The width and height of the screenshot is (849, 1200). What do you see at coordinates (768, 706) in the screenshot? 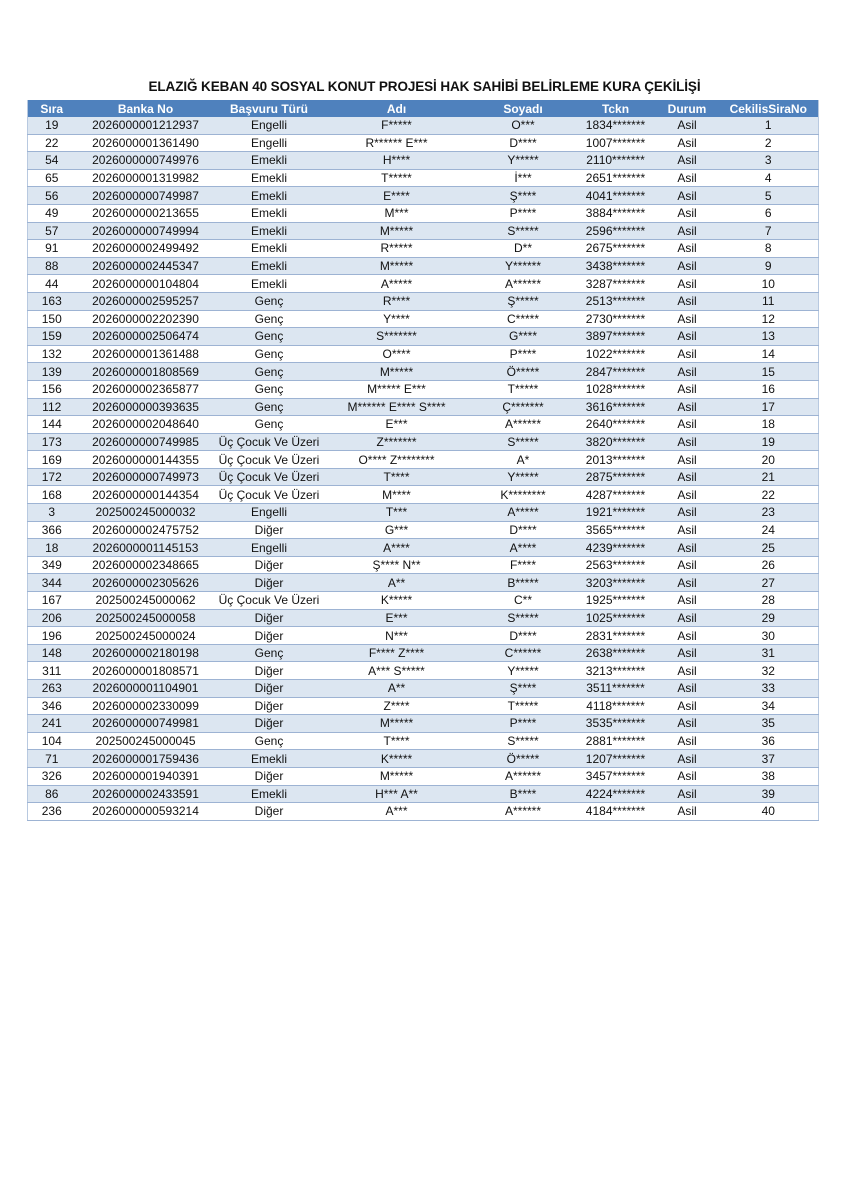
I see `cell-cekilis-sira-no: 34` at bounding box center [768, 706].